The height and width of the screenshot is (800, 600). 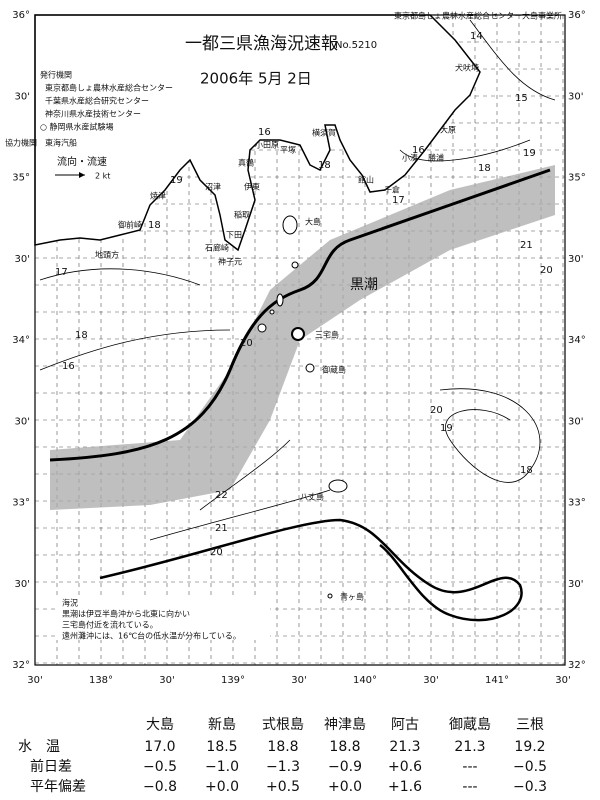 What do you see at coordinates (324, 133) in the screenshot?
I see `place-label: 横須賀` at bounding box center [324, 133].